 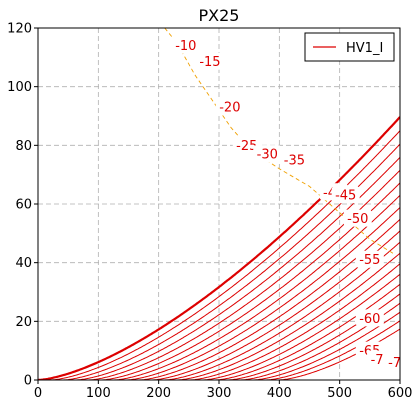 I want to click on svg-text: -45, so click(x=345, y=196).